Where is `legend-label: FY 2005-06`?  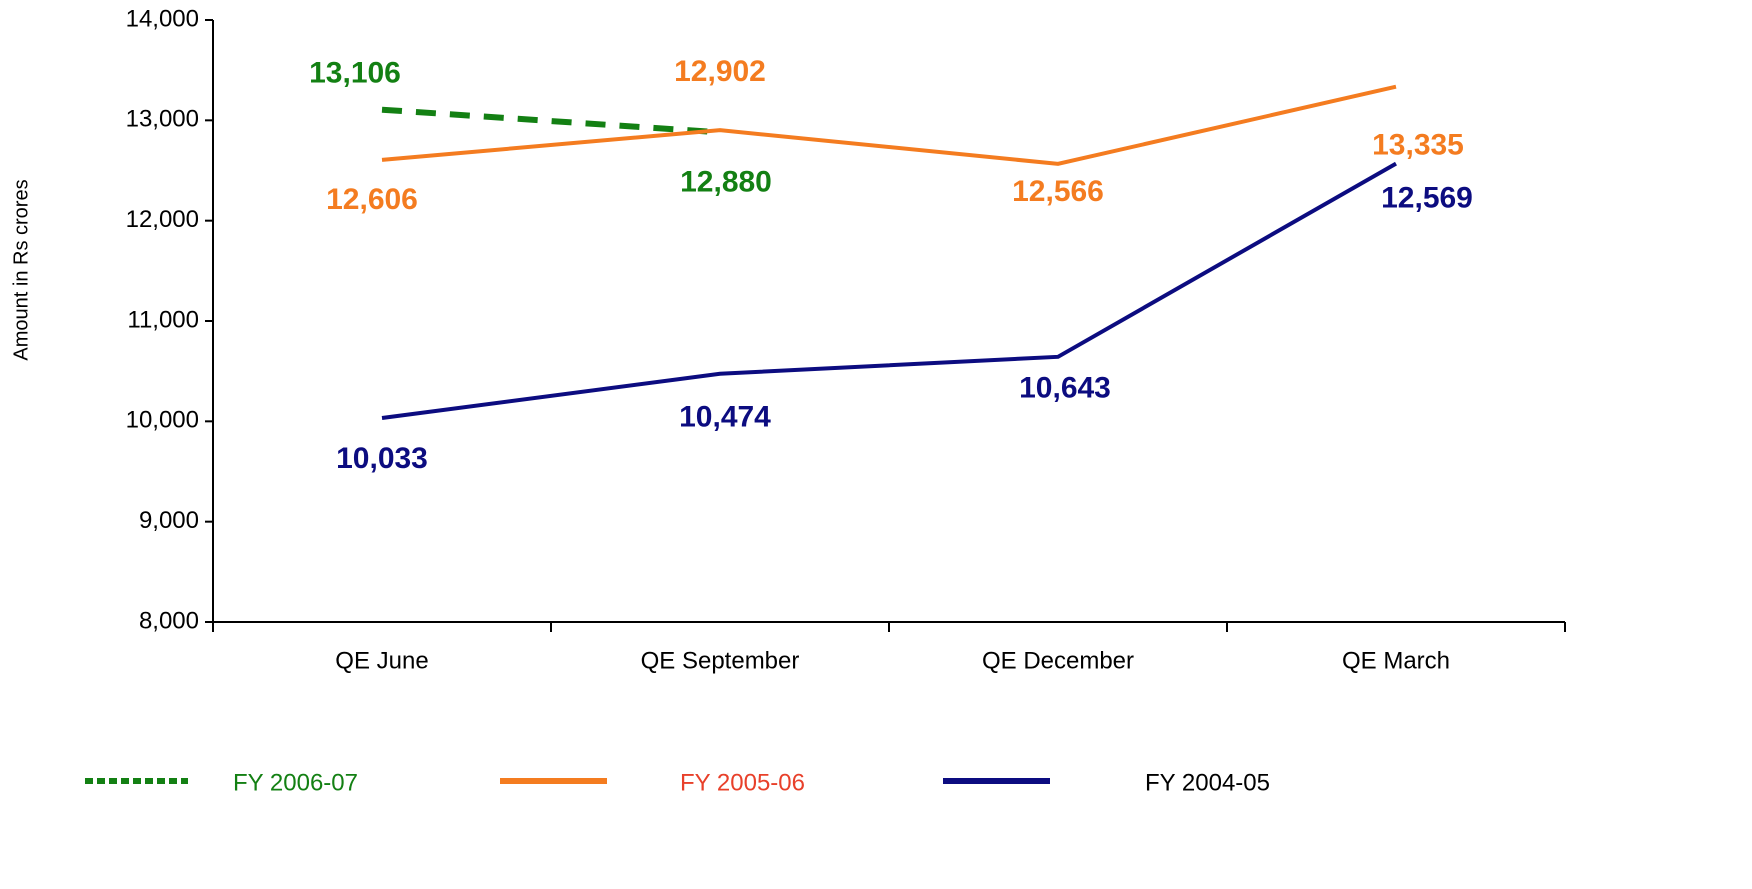
legend-label: FY 2005-06 is located at coordinates (742, 782).